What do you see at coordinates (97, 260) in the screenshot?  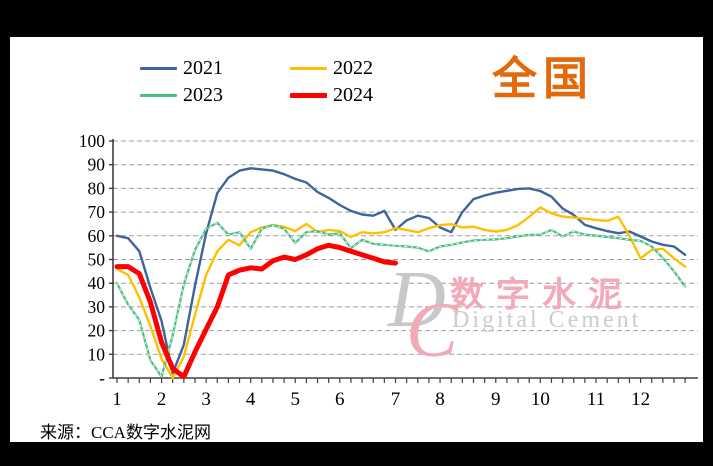 I see `svg-text: 50` at bounding box center [97, 260].